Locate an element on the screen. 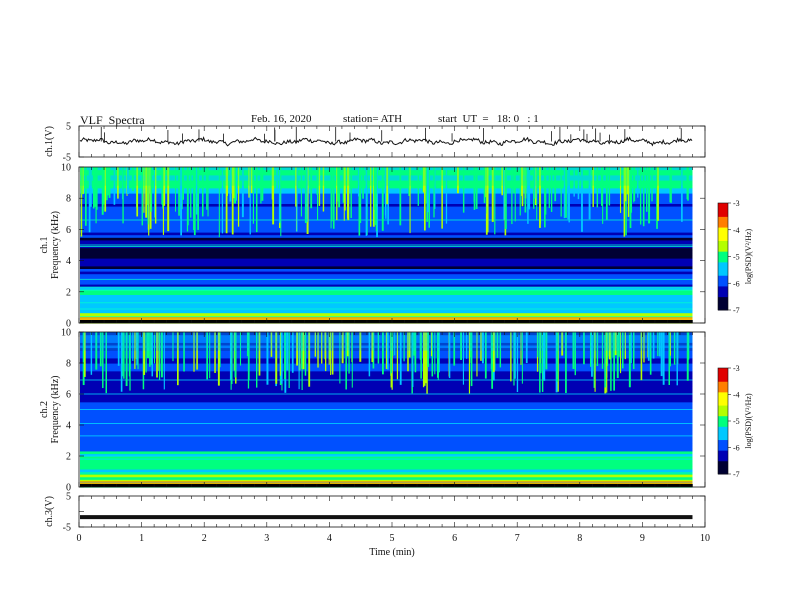 Image resolution: width=792 pixels, height=612 pixels. date-label: Feb. 16, 2020 is located at coordinates (281, 119).